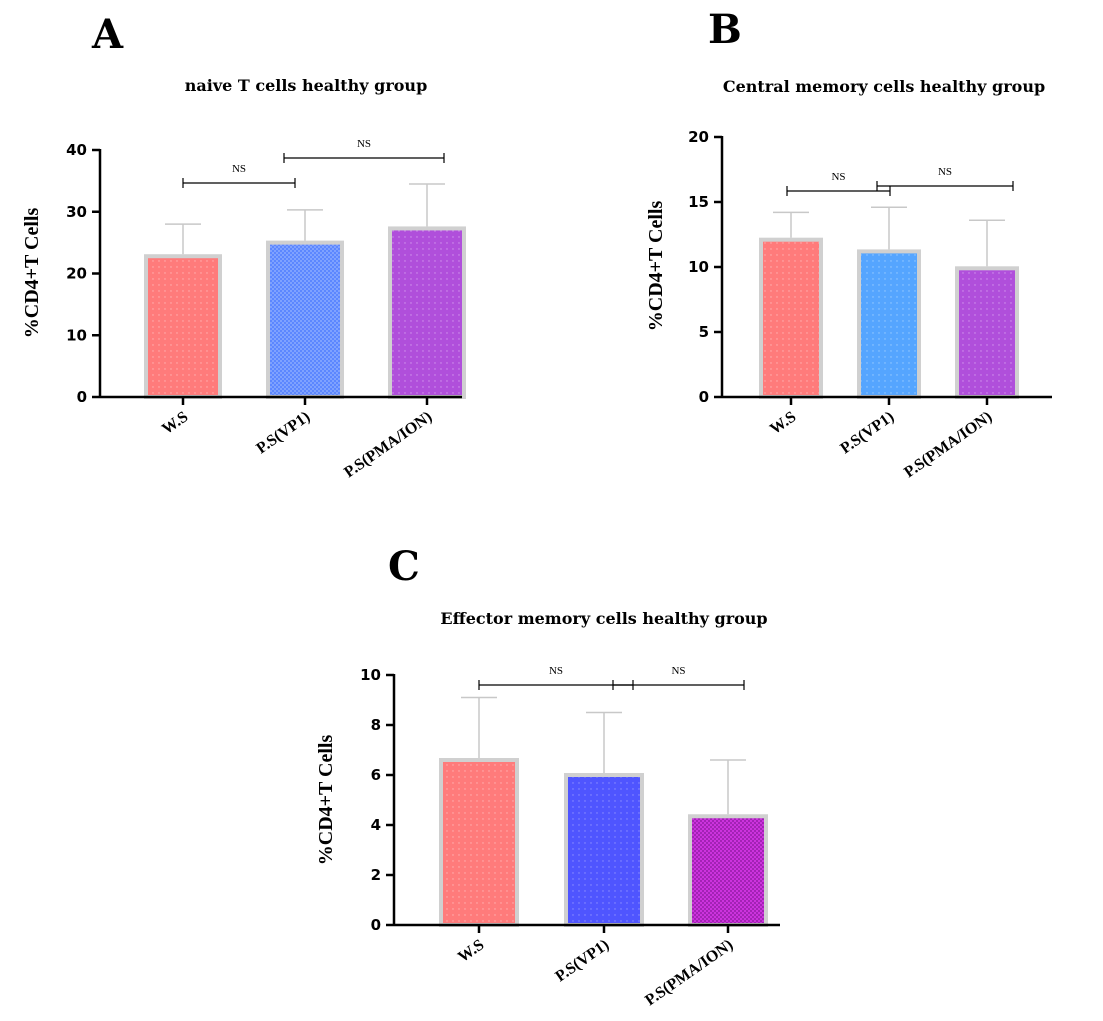  Describe the element at coordinates (838, 177) in the screenshot. I see `sig-label-b-1: NS` at that location.